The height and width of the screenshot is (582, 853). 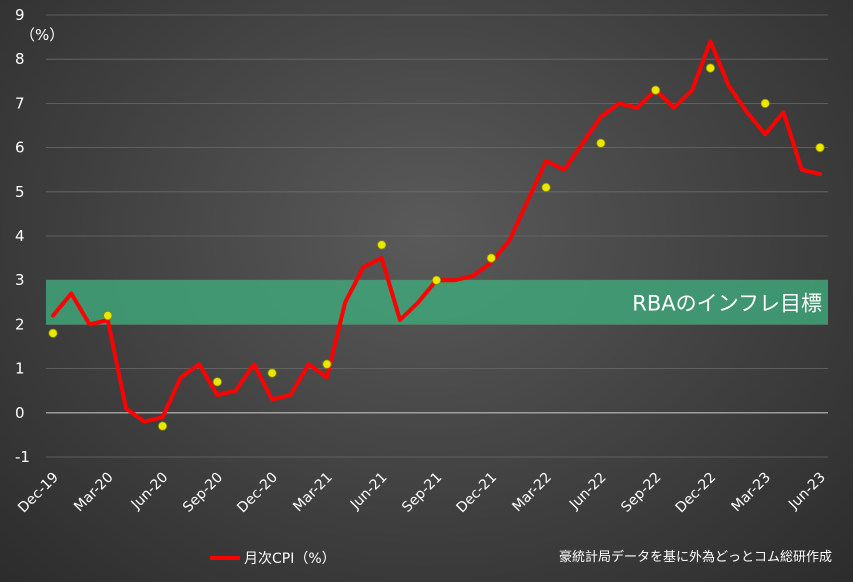 What do you see at coordinates (42, 35) in the screenshot?
I see `y-axis-unit-label: （%）` at bounding box center [42, 35].